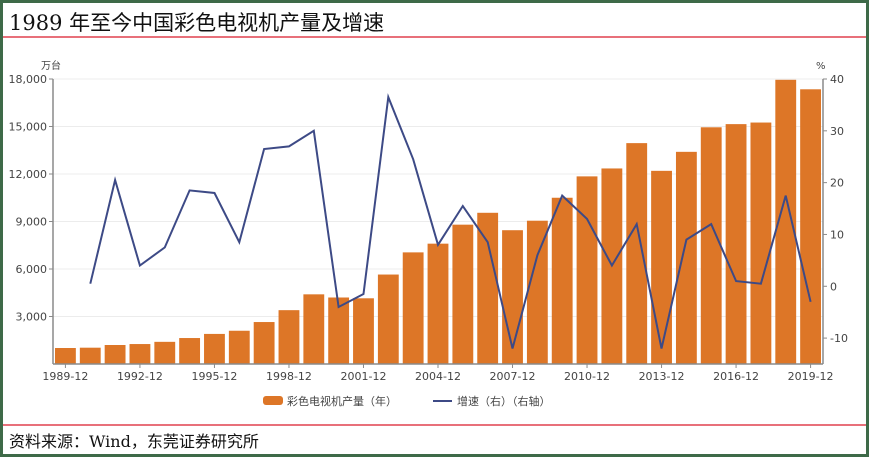  I want to click on bar-2004, so click(438, 303).